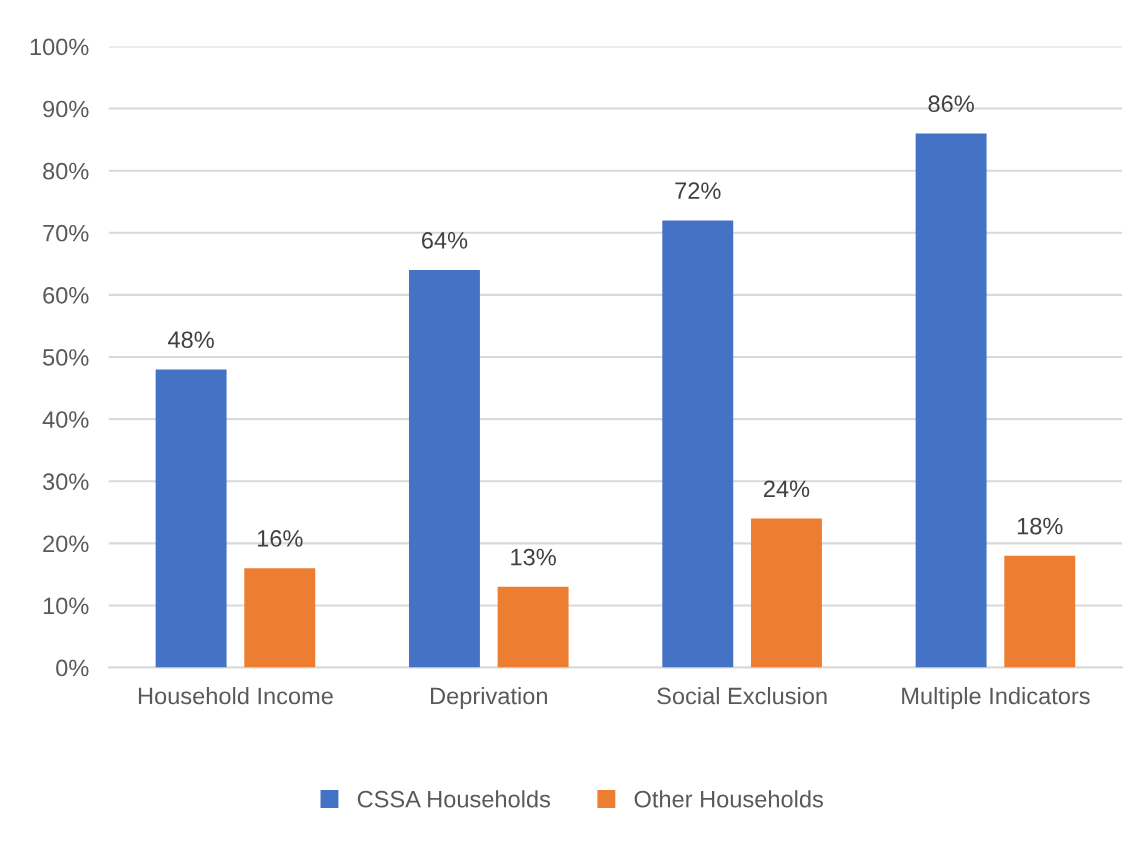 The image size is (1145, 845). I want to click on data-label: 86%, so click(951, 104).